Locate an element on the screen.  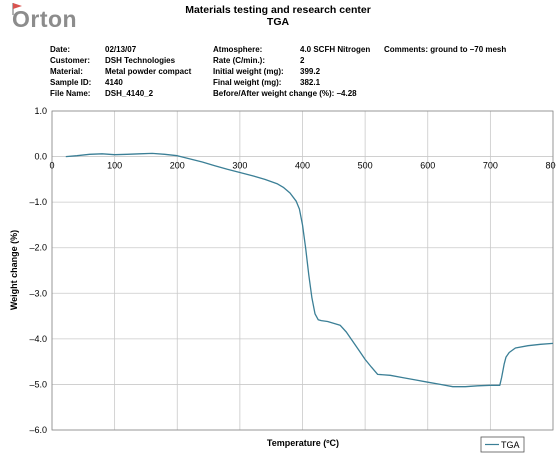
y-tick-labels: 1.0 0.0 –1.0 –2.0 –3.0 –4.0 –5.0 –6.0 is located at coordinates (38, 270).